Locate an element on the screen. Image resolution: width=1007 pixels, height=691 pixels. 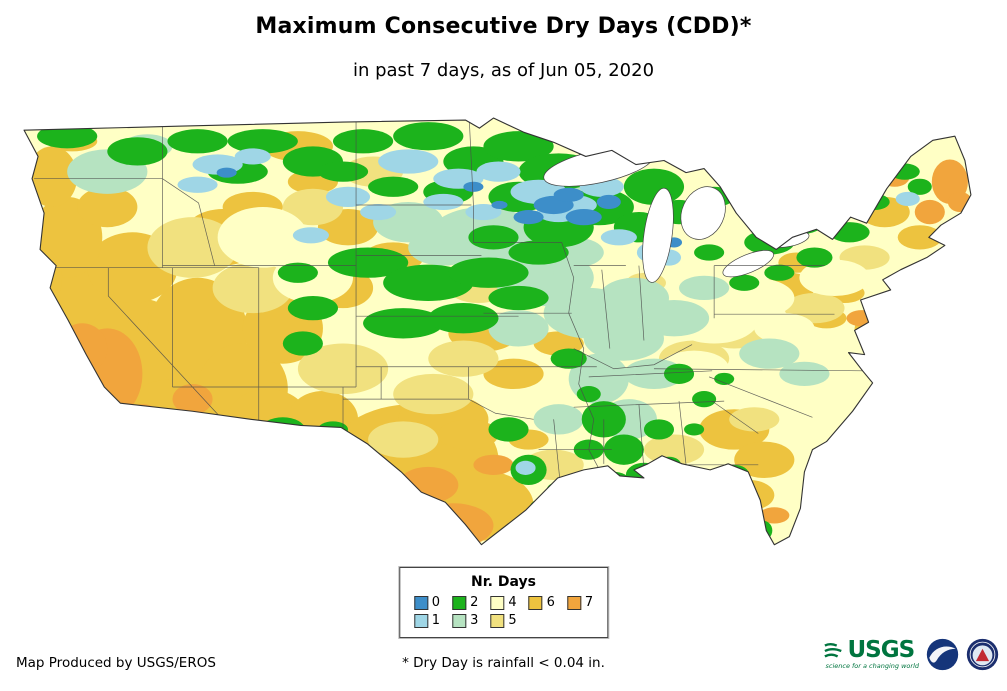
page-subtitle: in past 7 days, as of Jun 05, 2020 is located at coordinates (503, 70).